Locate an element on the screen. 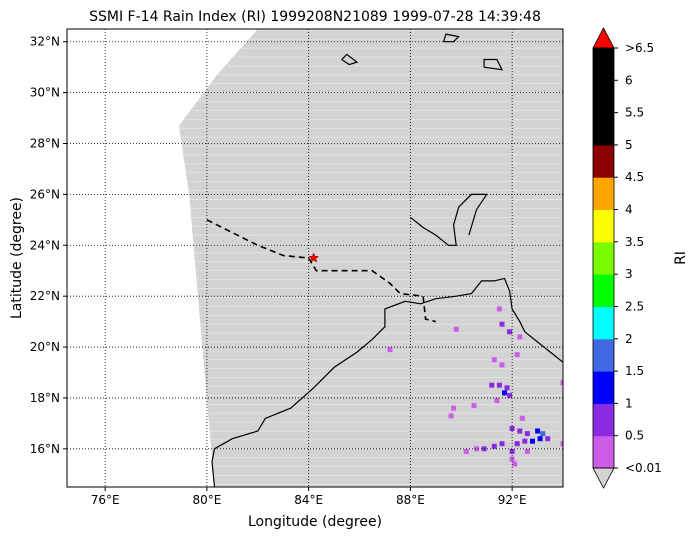  x-axis: 76°E 80°E 84°E 88°E 92°E is located at coordinates (309, 497).